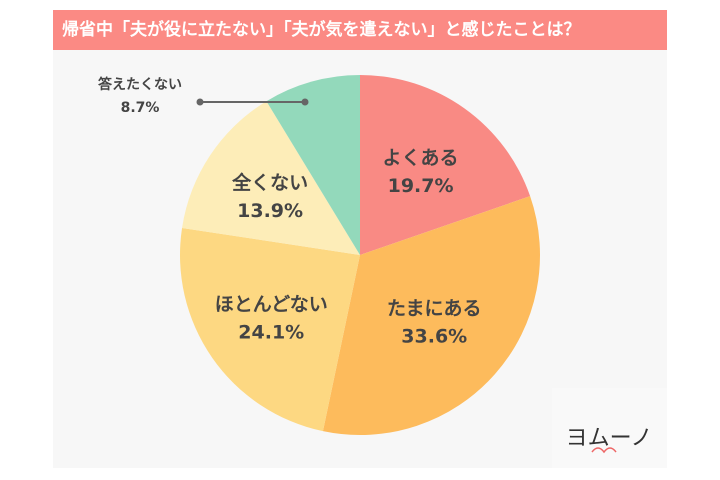 The height and width of the screenshot is (480, 720). I want to click on pie-slice-never, so click(271, 178).